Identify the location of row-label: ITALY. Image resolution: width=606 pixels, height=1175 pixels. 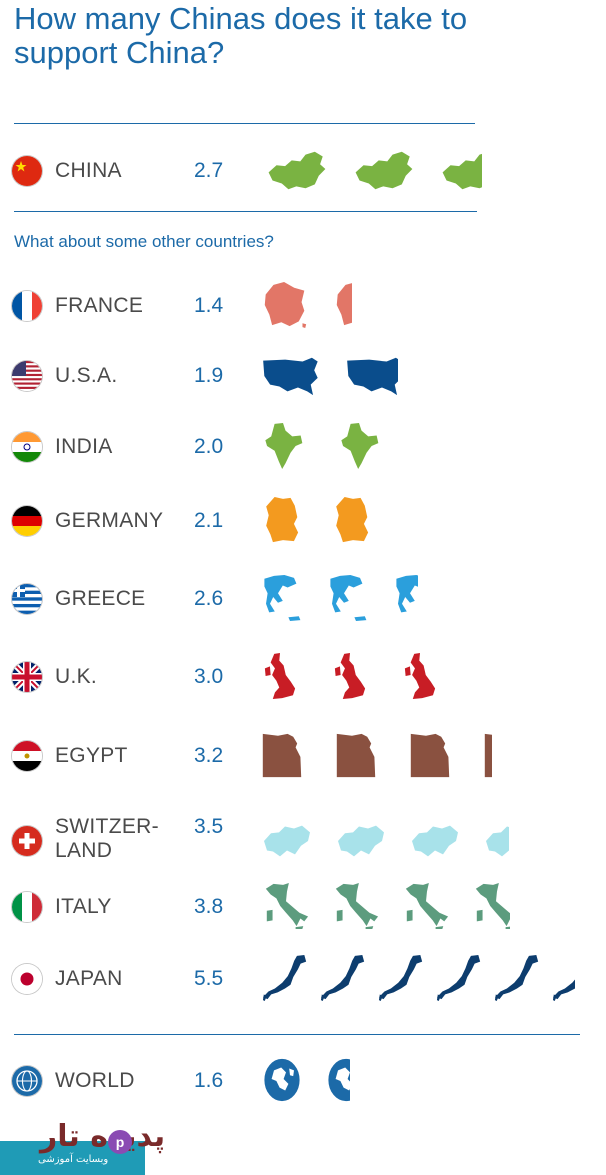
(83, 906).